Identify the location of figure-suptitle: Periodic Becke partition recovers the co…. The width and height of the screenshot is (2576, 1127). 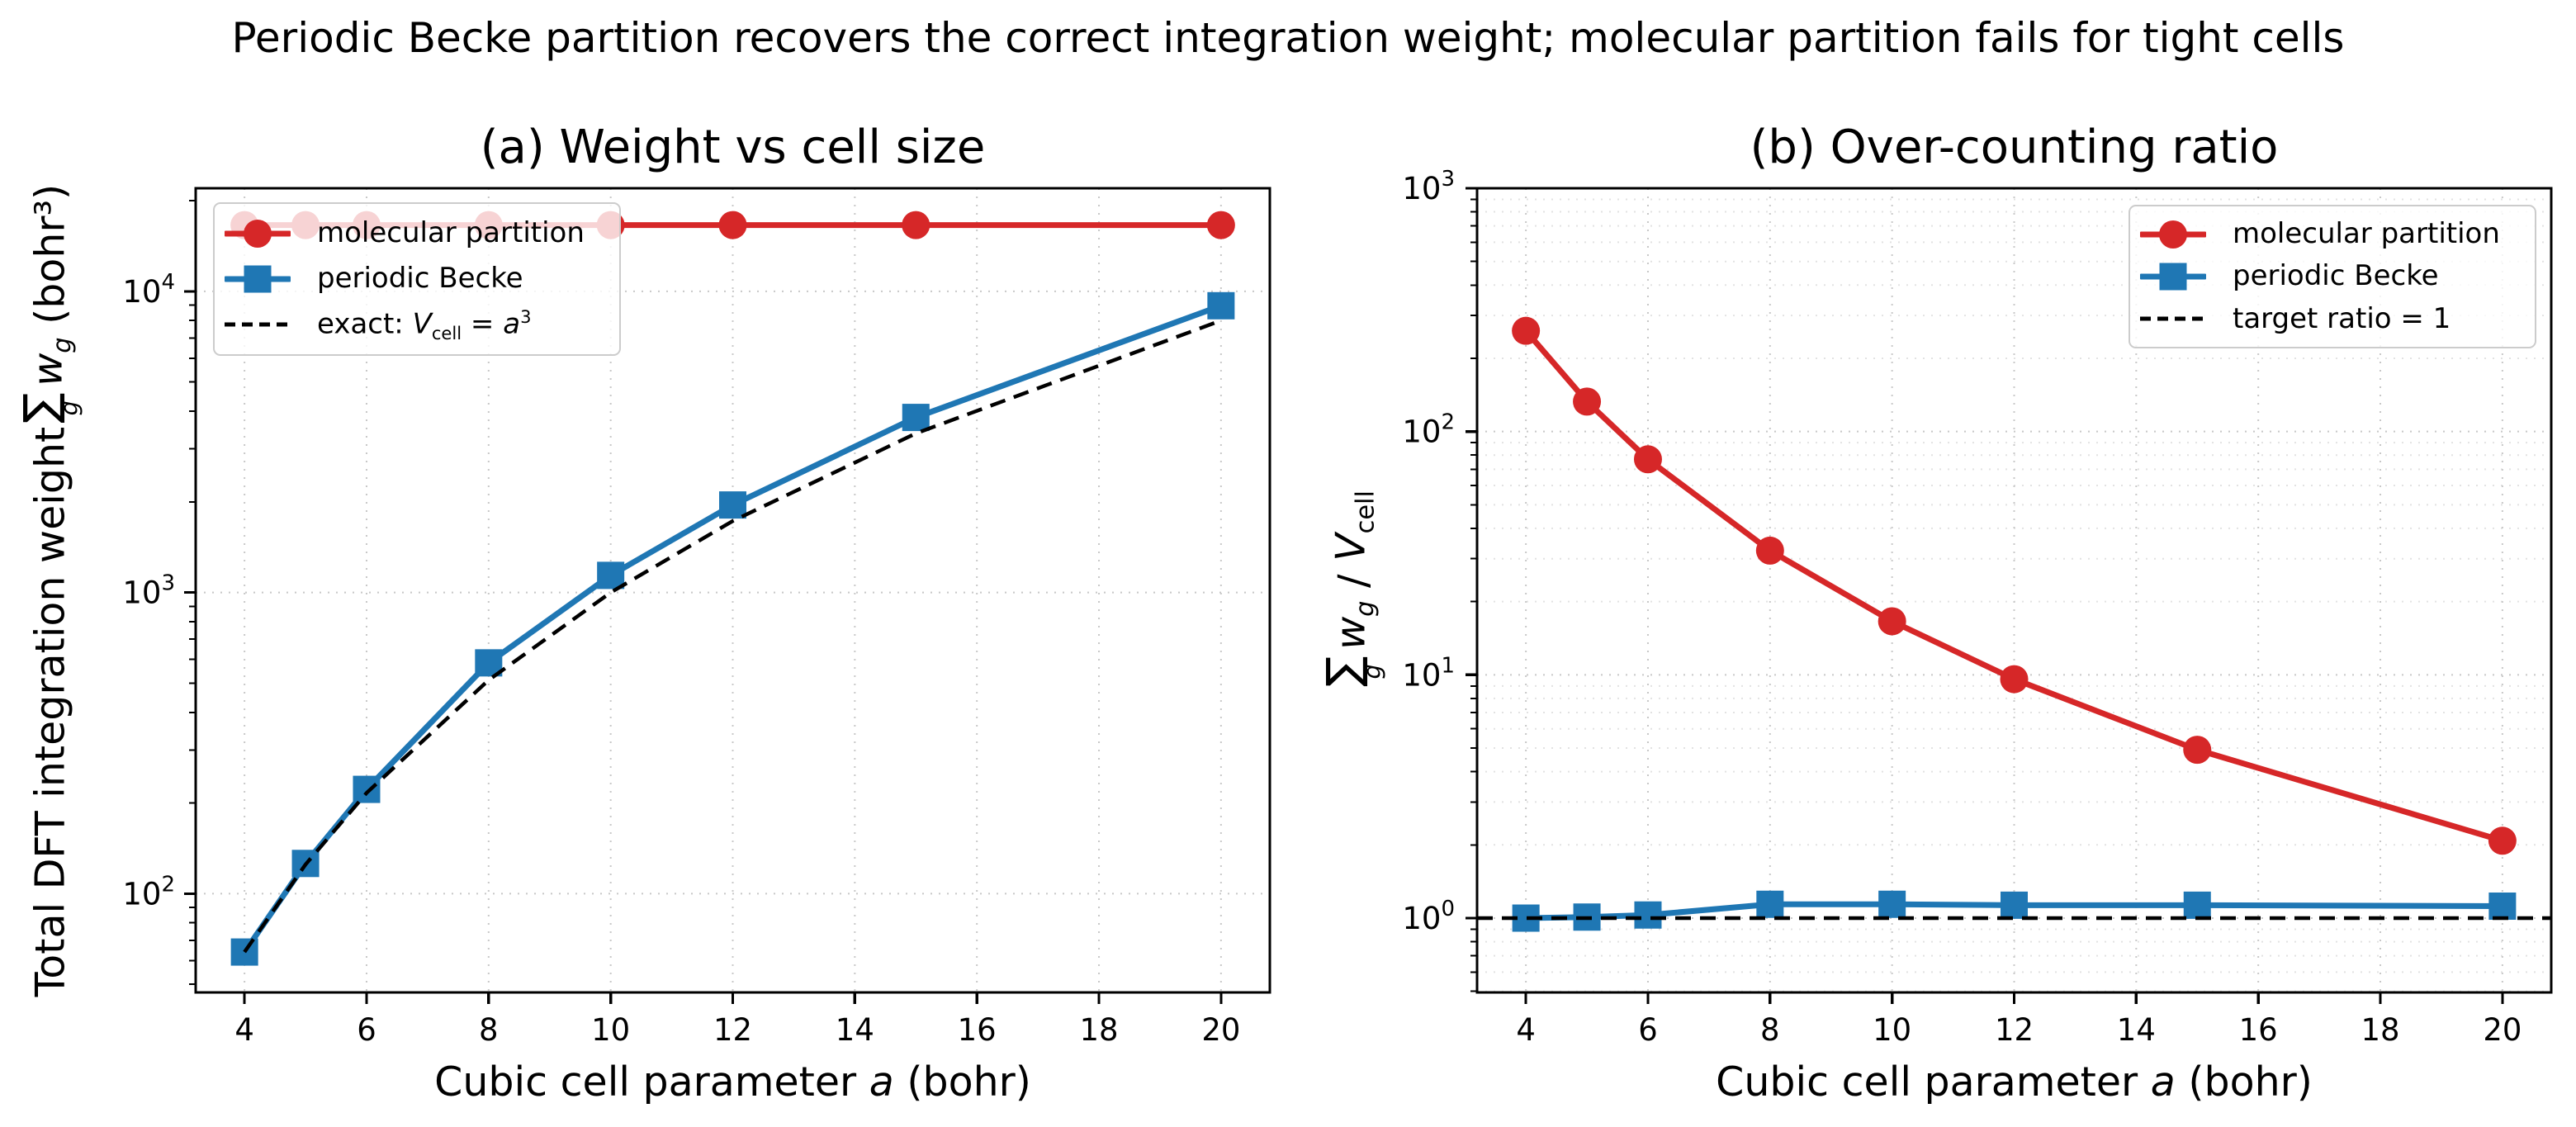
(1288, 38).